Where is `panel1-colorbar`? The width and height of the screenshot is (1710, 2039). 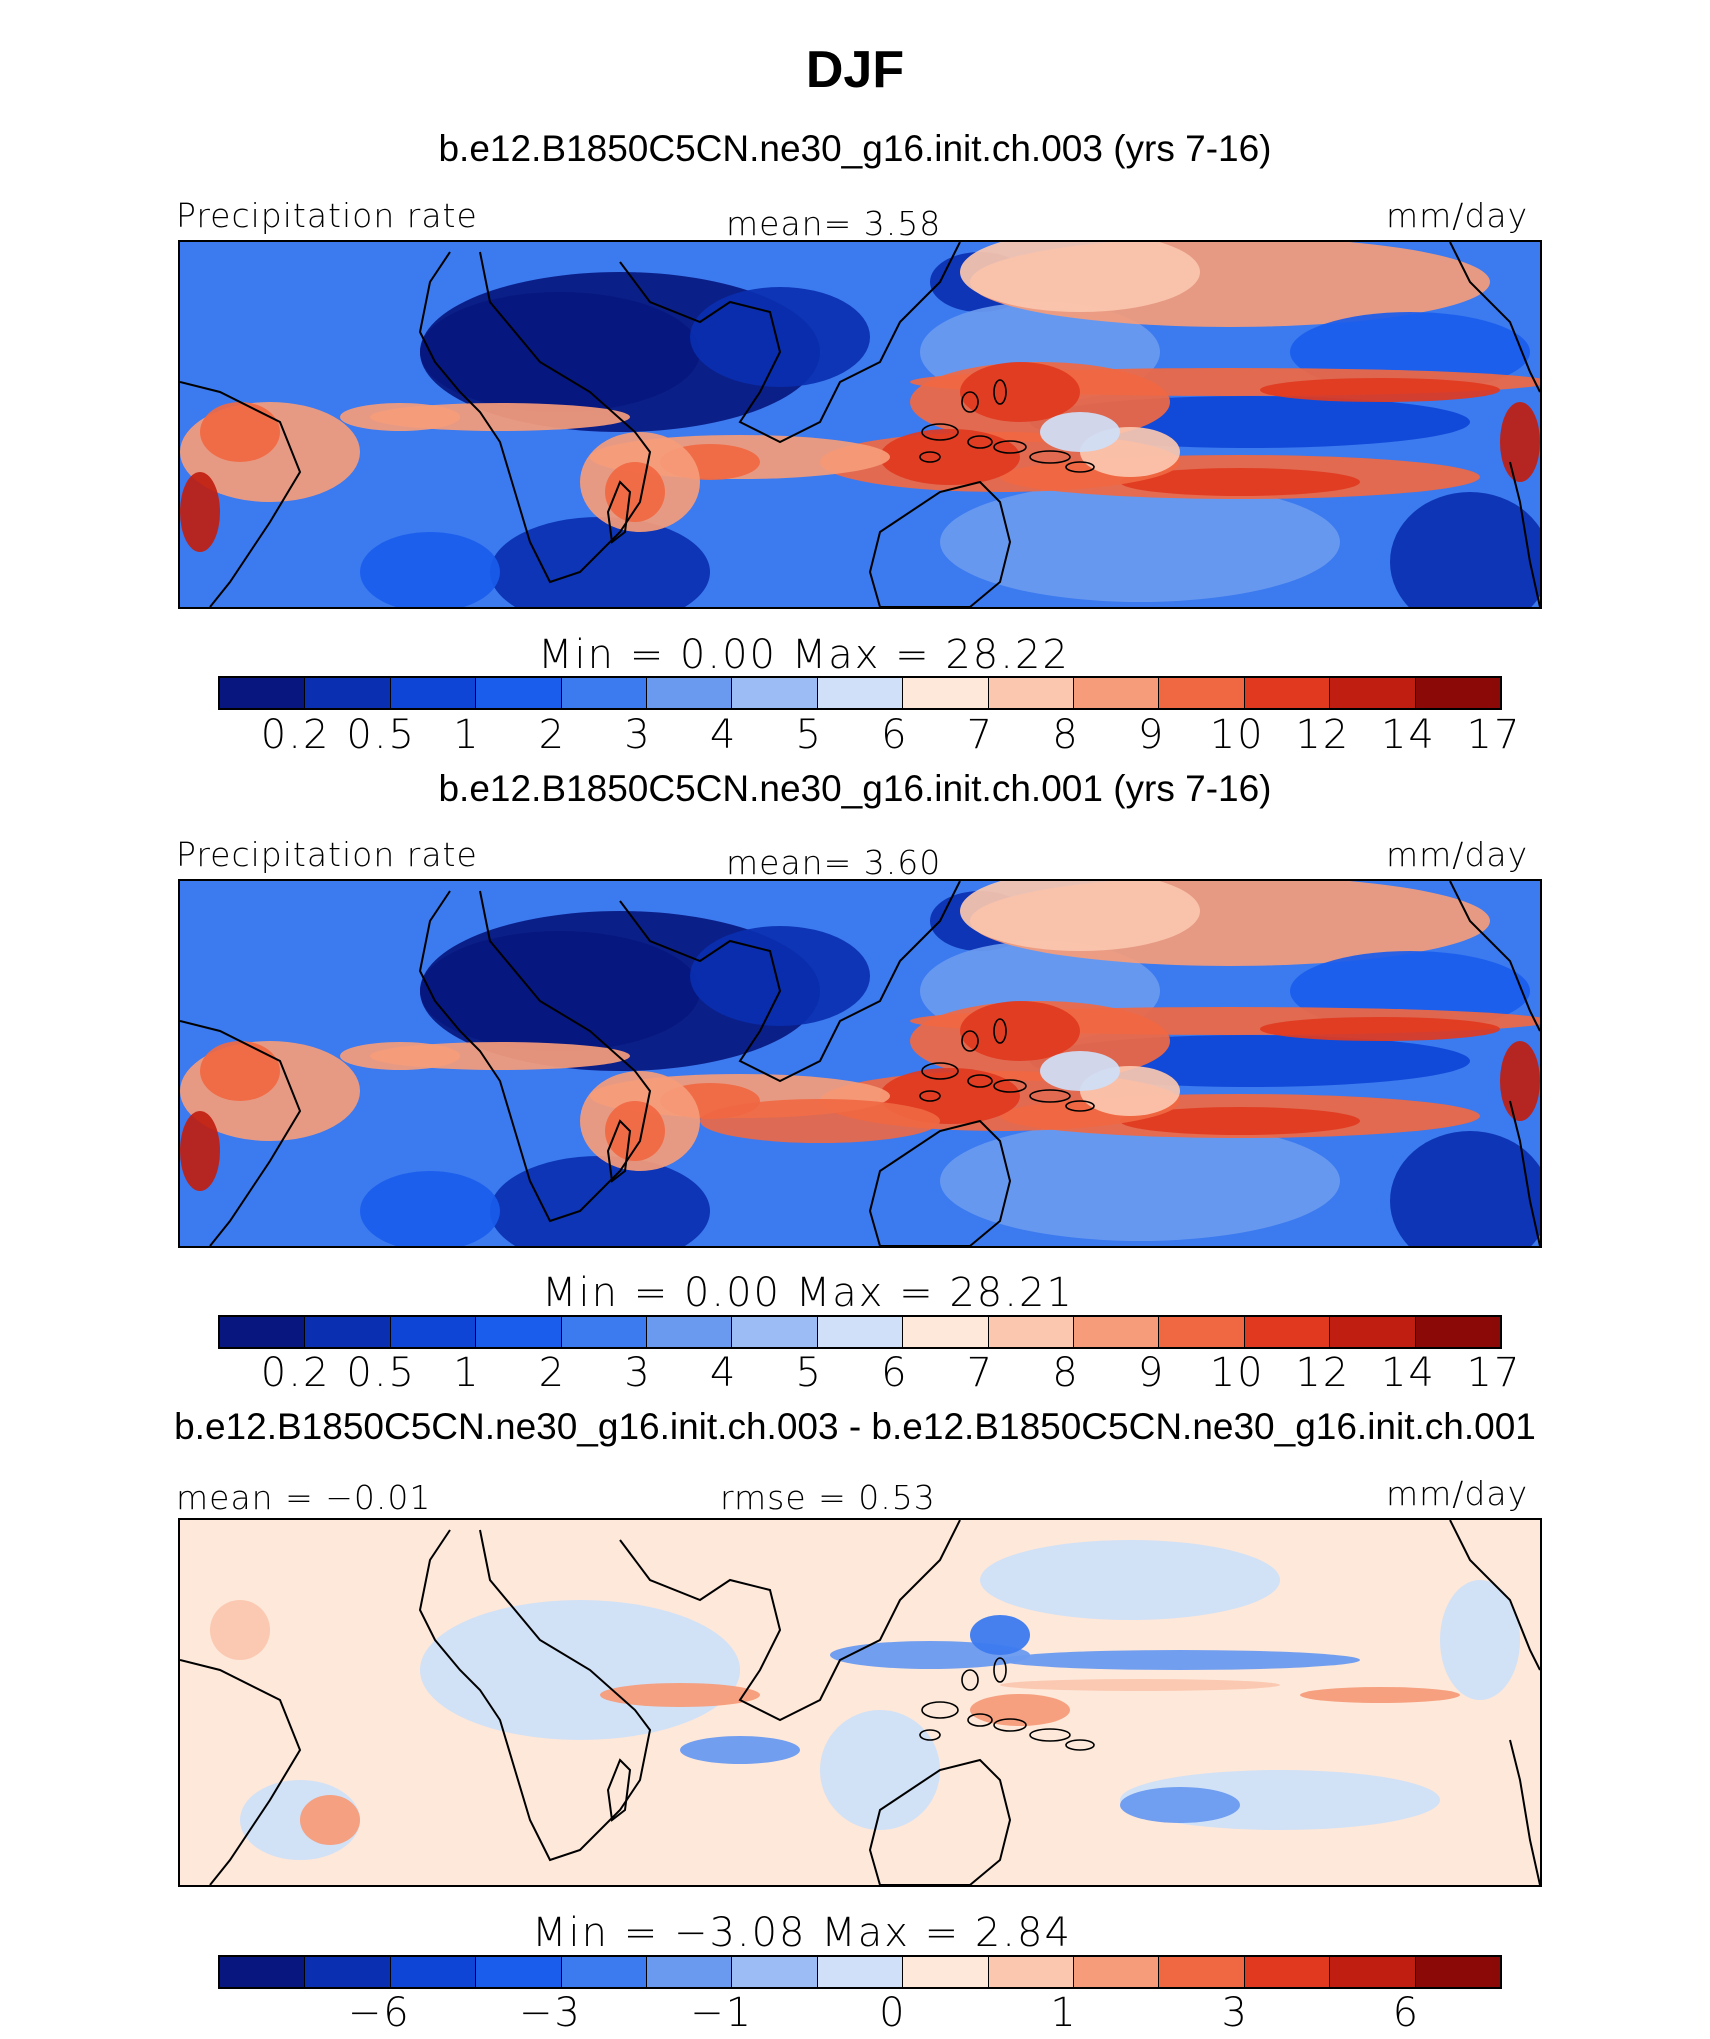 panel1-colorbar is located at coordinates (860, 693).